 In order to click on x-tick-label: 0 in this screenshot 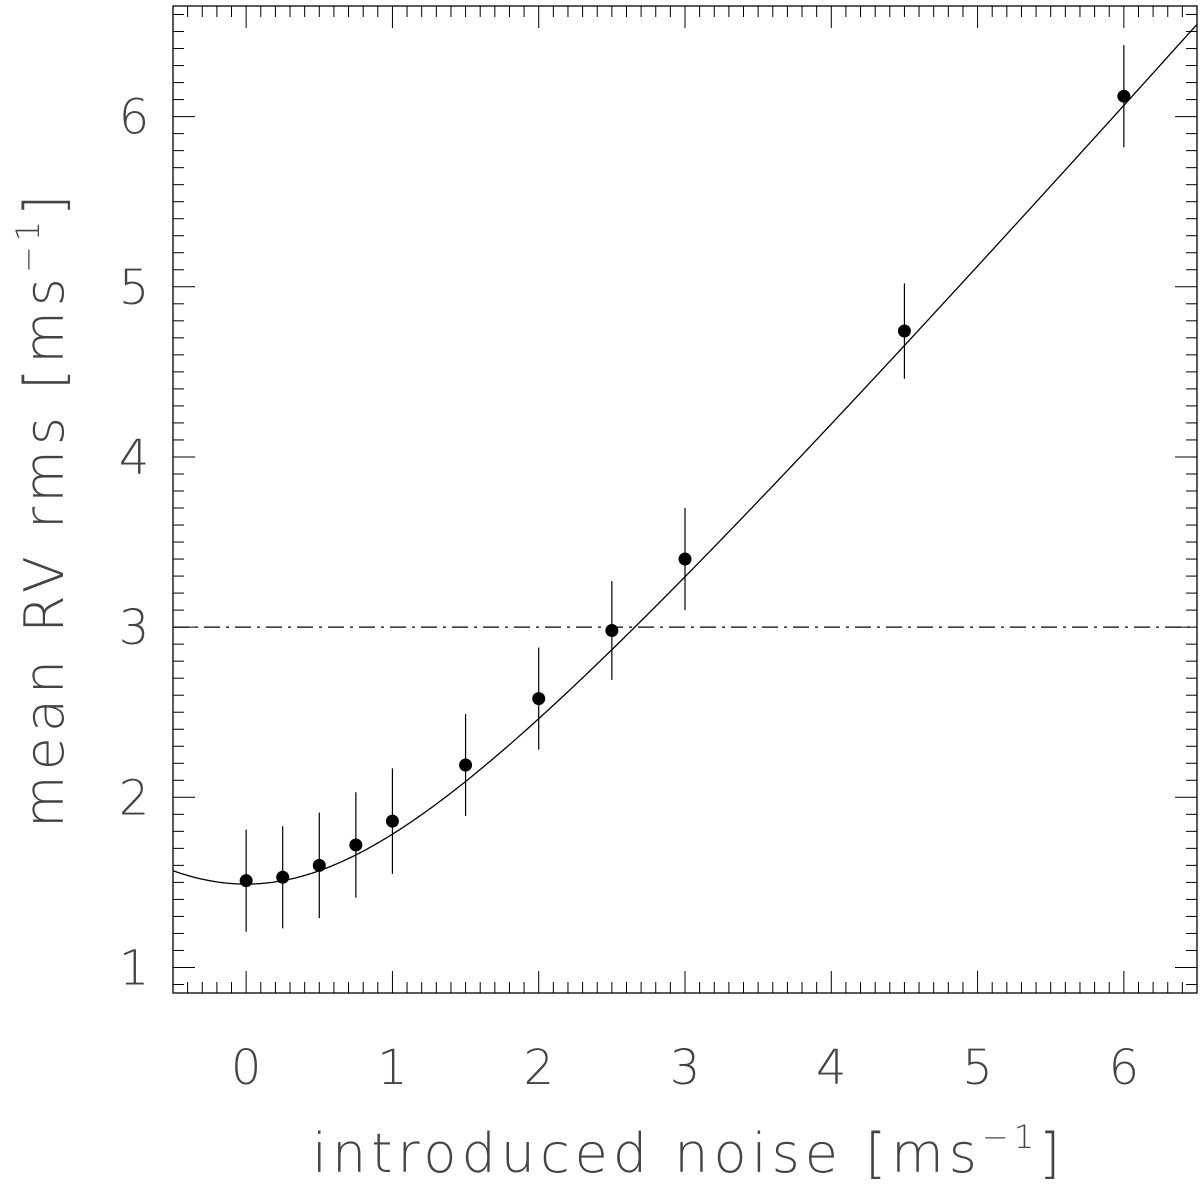, I will do `click(246, 1068)`.